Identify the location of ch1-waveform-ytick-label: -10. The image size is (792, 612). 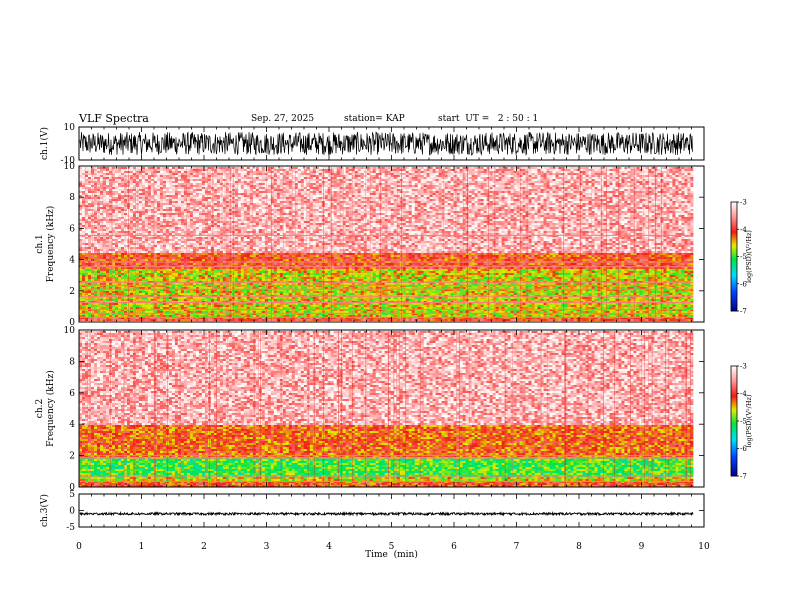
(68, 161).